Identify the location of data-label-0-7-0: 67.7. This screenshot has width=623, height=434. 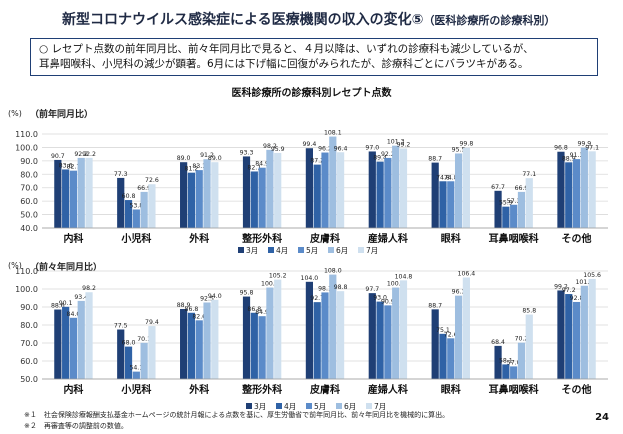
(498, 187).